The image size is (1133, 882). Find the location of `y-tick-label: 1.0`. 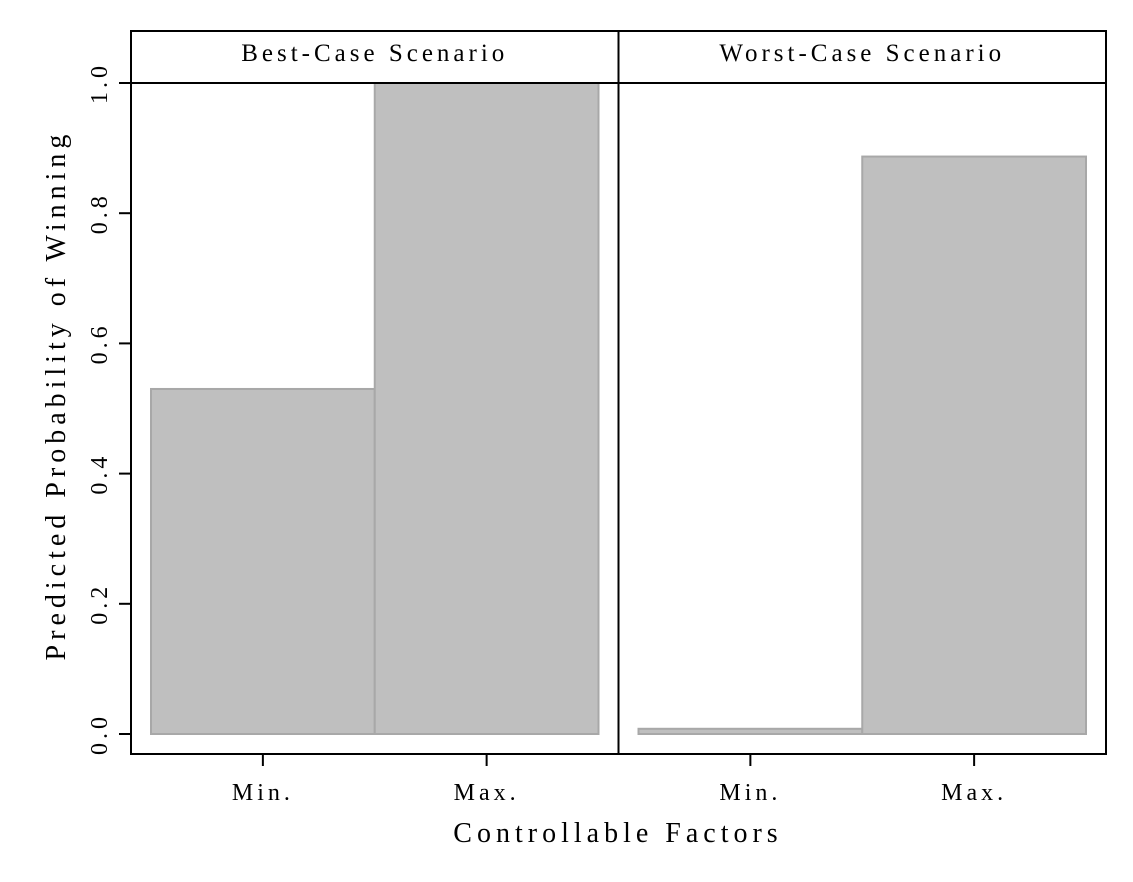

y-tick-label: 1.0 is located at coordinates (100, 83).